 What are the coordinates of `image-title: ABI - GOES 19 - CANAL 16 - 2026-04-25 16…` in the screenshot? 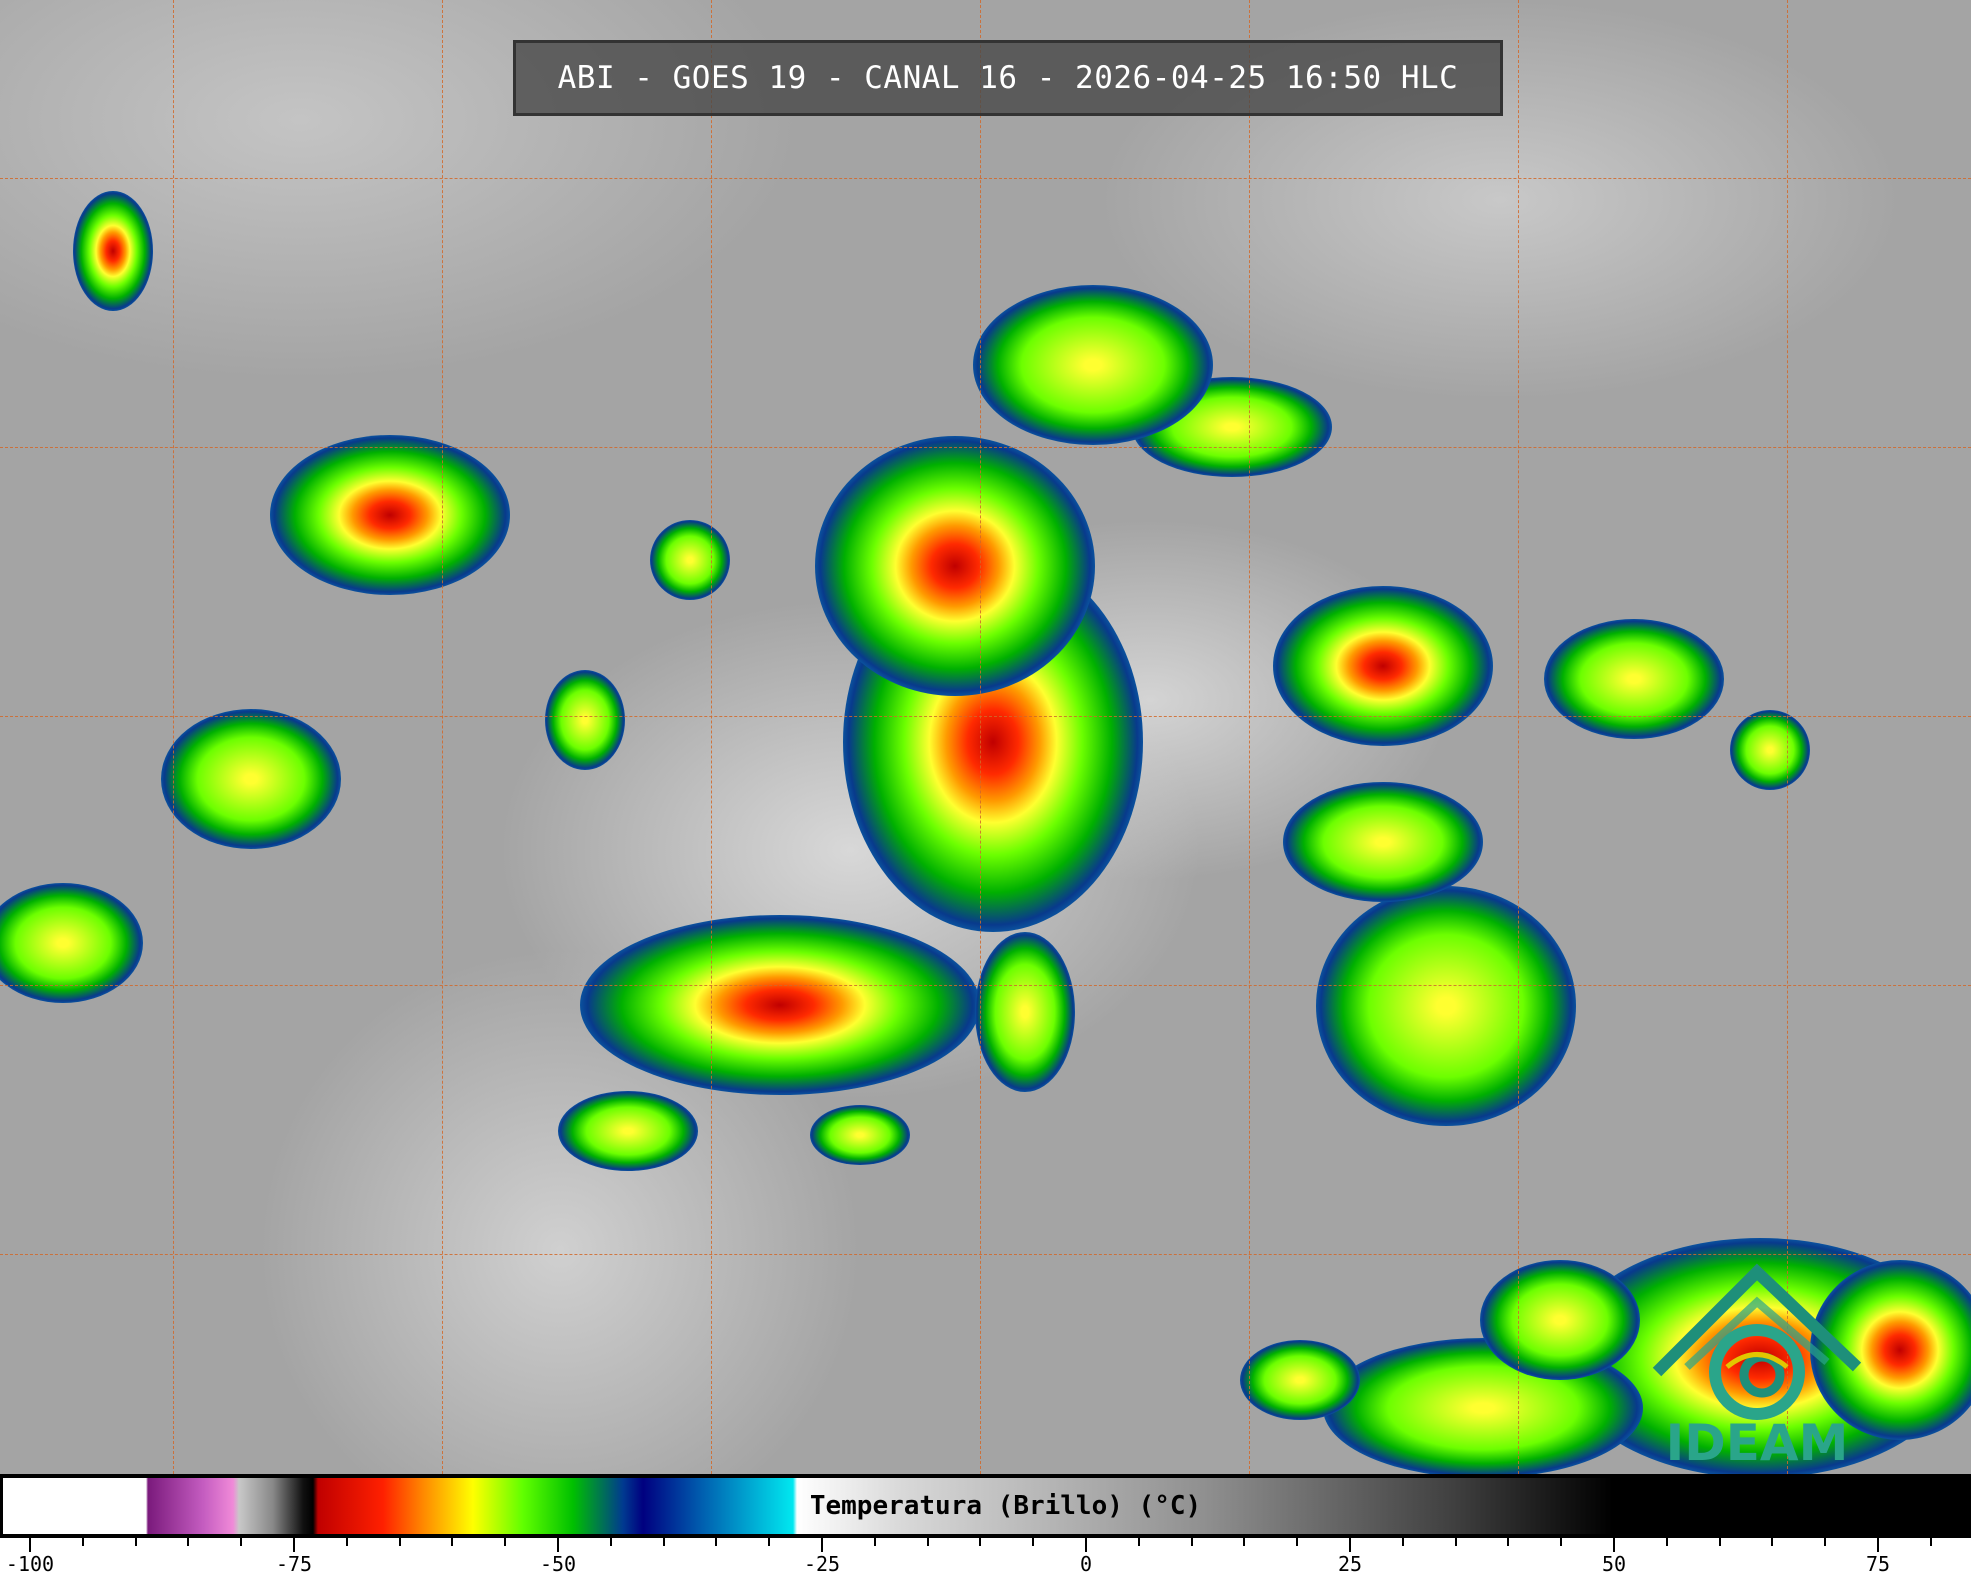 It's located at (1008, 78).